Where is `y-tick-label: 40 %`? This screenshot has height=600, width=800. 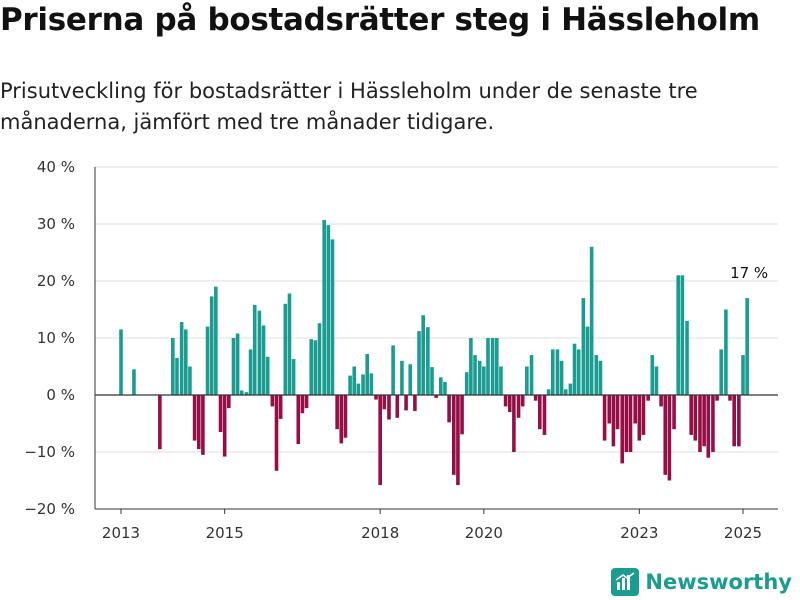
y-tick-label: 40 % is located at coordinates (56, 167).